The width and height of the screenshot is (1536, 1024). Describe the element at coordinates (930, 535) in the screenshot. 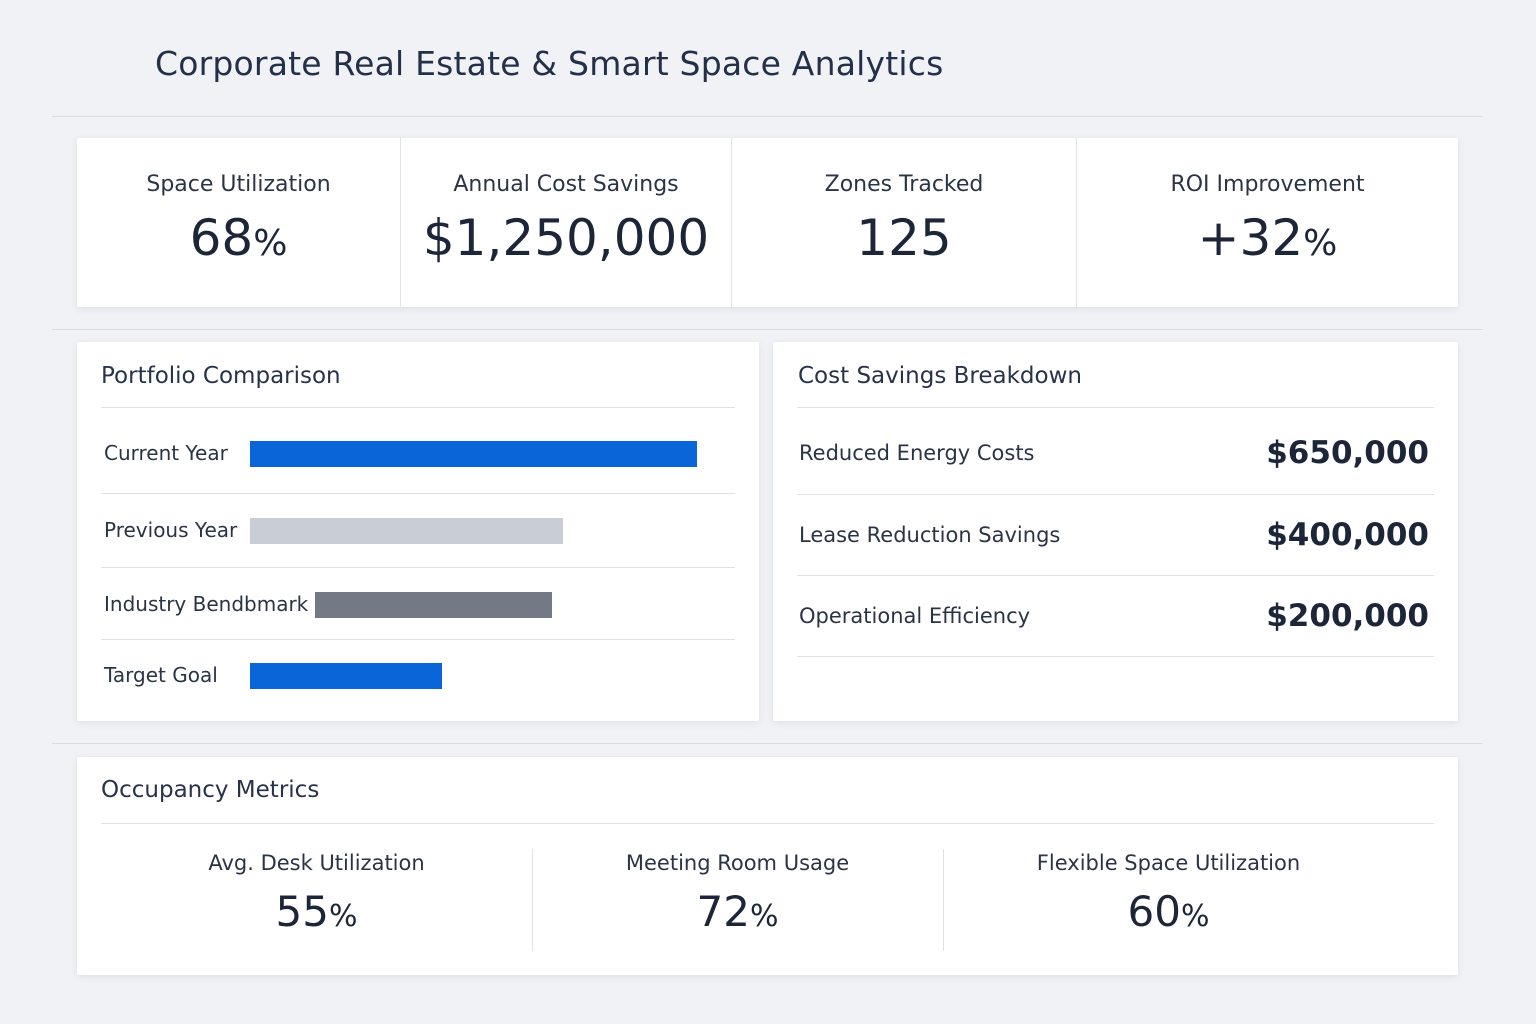

I see `savings-label: Lease Reduction Savings` at that location.